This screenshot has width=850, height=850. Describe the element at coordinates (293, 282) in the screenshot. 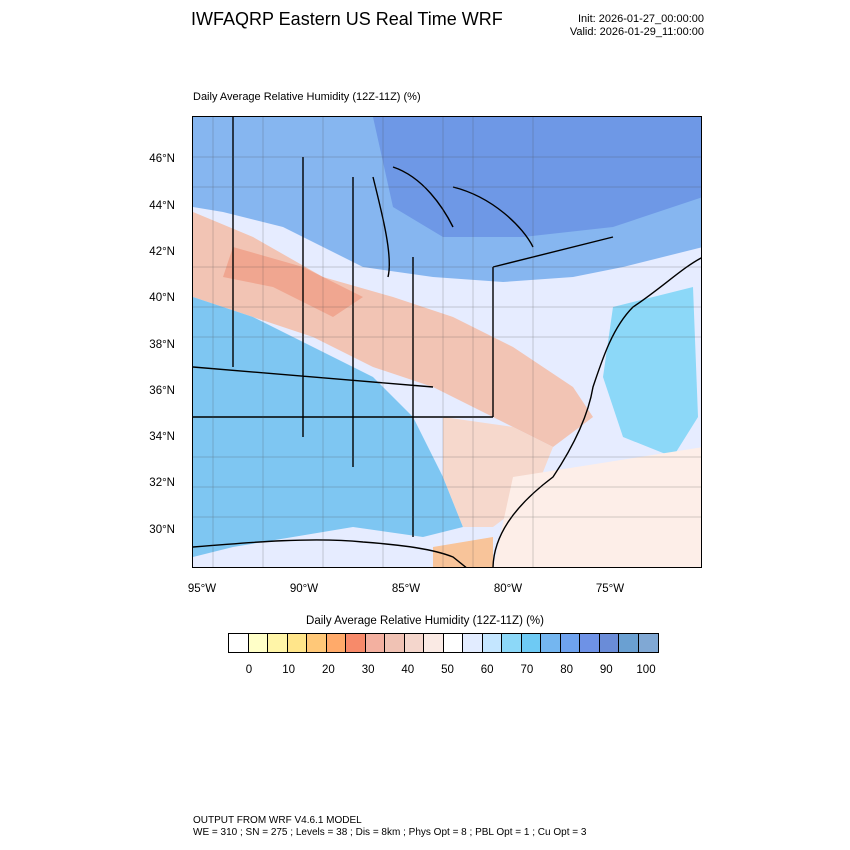

I see `dry-region-core` at that location.